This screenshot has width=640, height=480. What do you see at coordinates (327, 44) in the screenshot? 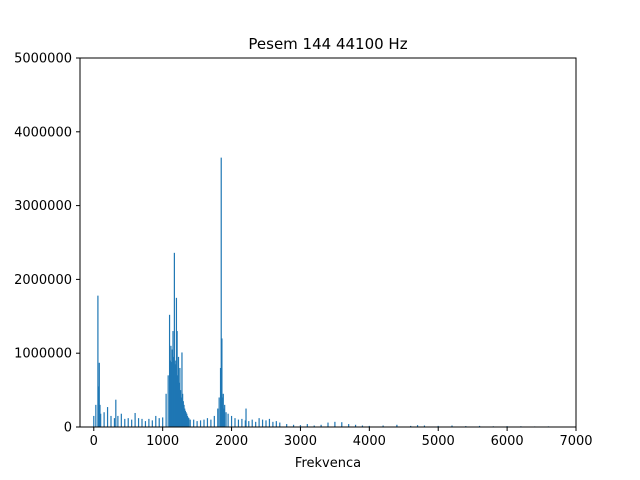
I see `chart-title: Pesem 144 44100 Hz` at bounding box center [327, 44].